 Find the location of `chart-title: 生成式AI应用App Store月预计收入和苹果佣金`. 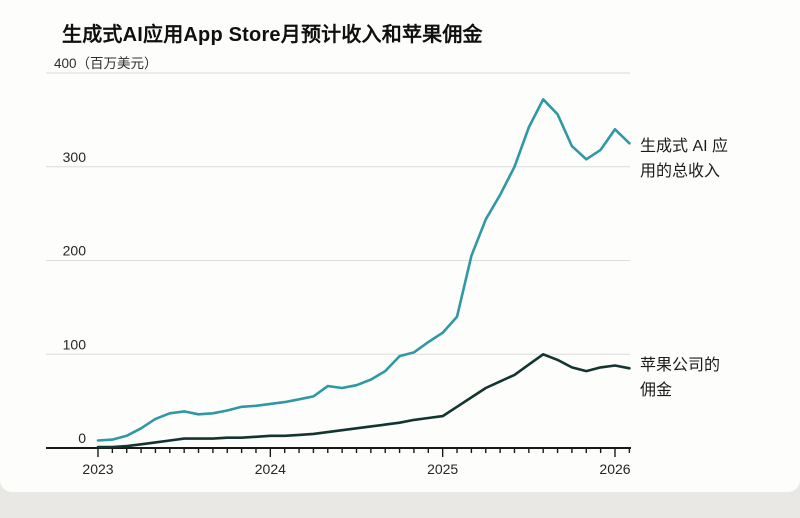

chart-title: 生成式AI应用App Store月预计收入和苹果佣金 is located at coordinates (272, 35).